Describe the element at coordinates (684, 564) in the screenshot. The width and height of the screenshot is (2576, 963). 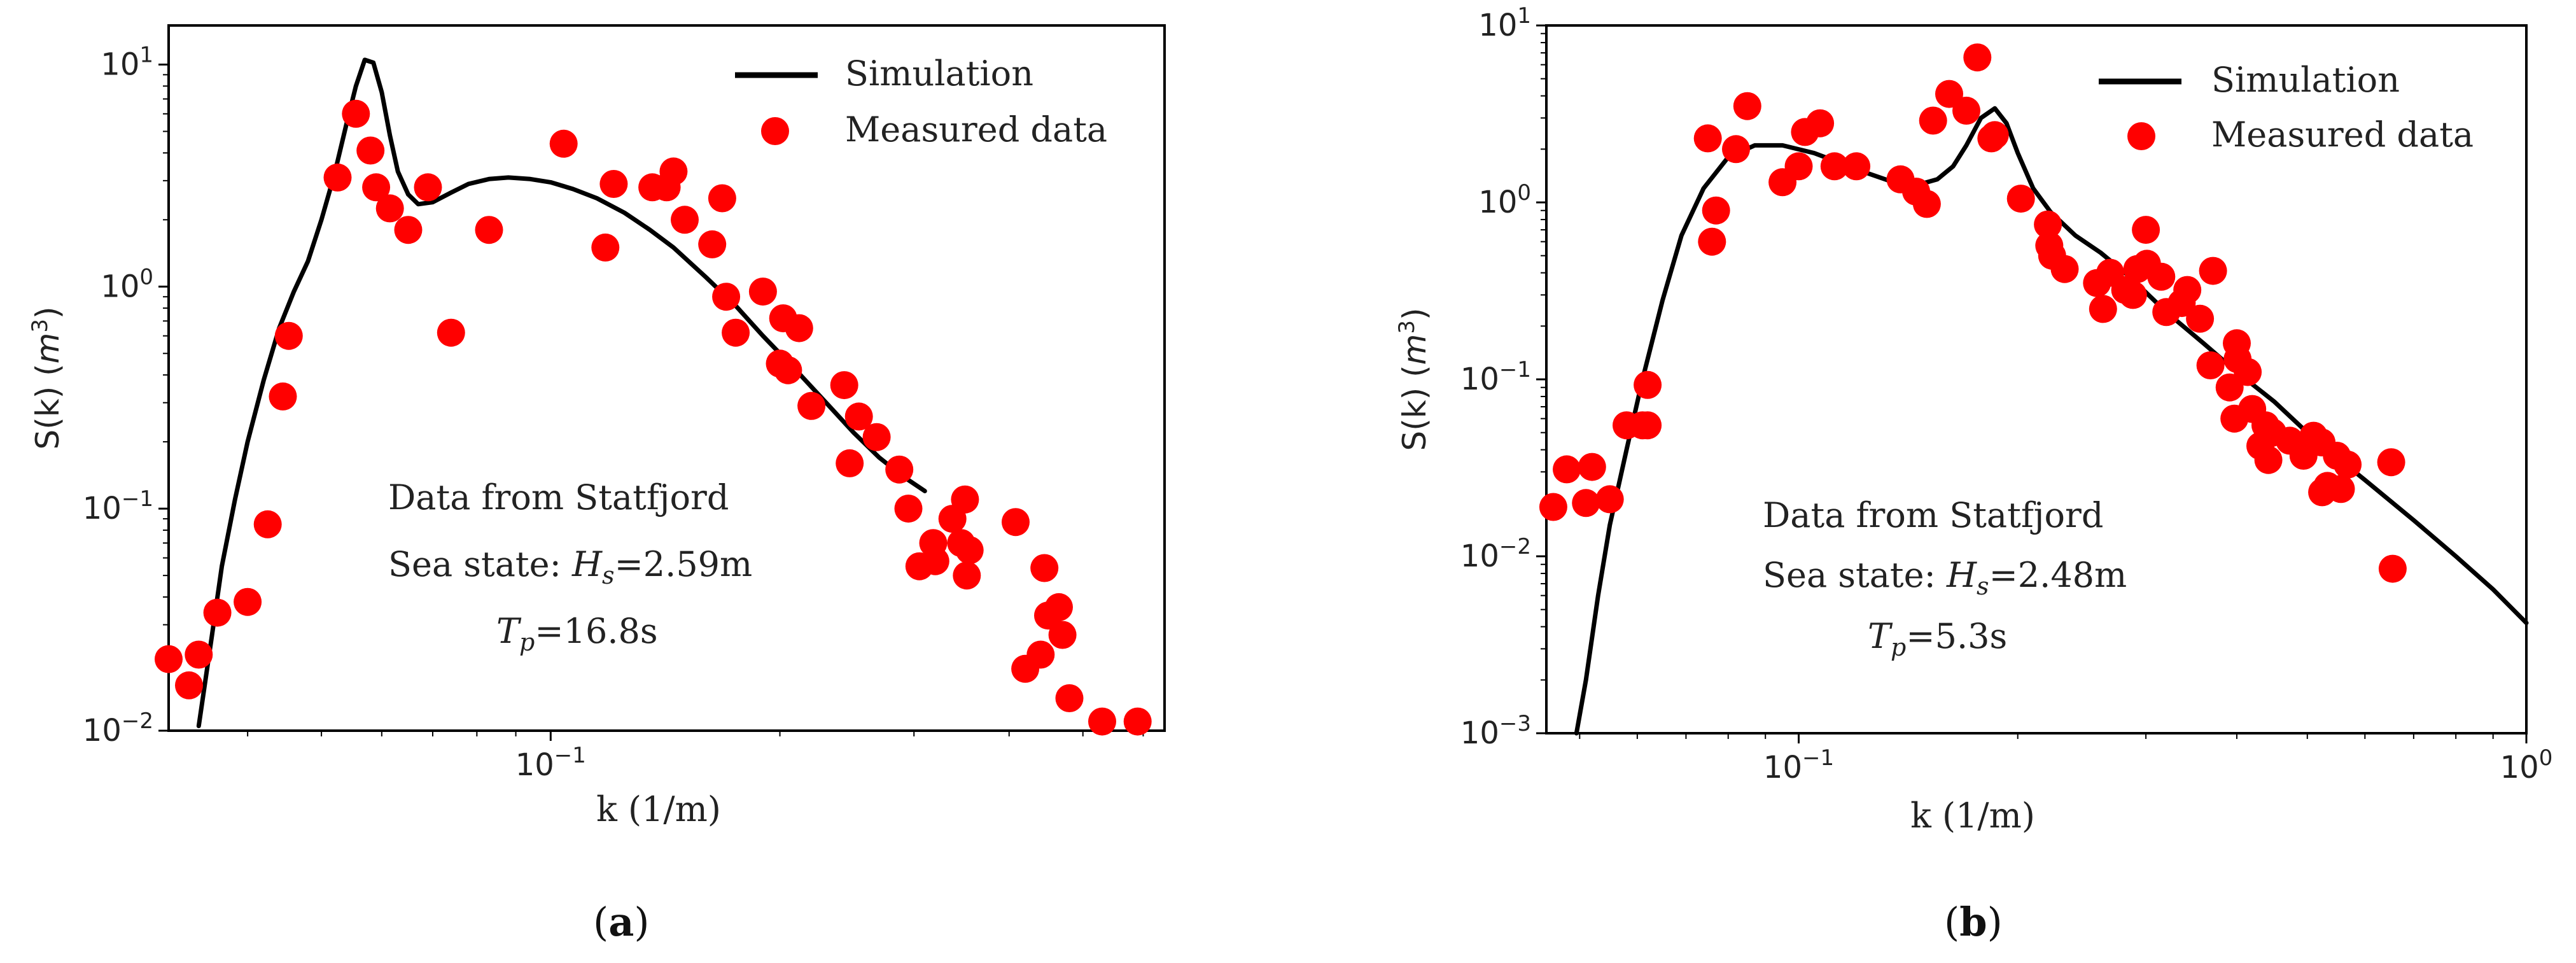
I see `panel-a-hs-value: =2.59m` at that location.